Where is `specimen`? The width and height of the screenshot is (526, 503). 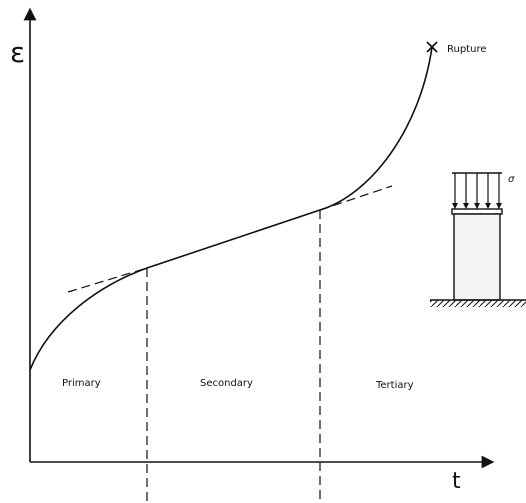
specimen is located at coordinates (478, 239).